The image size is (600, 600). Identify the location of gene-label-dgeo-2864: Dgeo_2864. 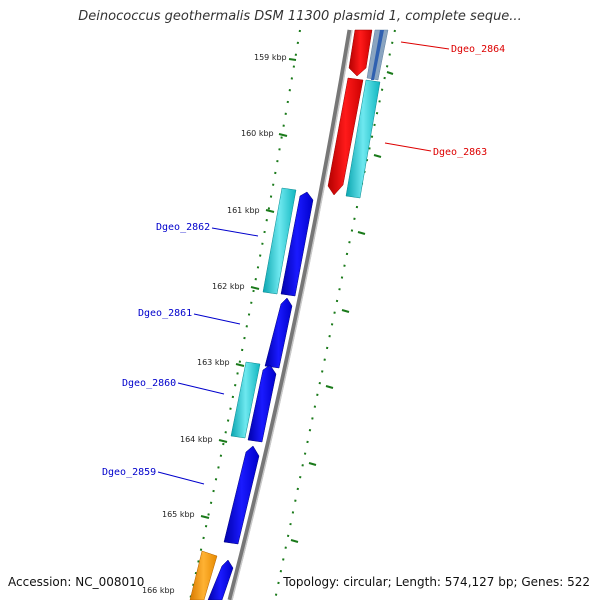
(478, 49).